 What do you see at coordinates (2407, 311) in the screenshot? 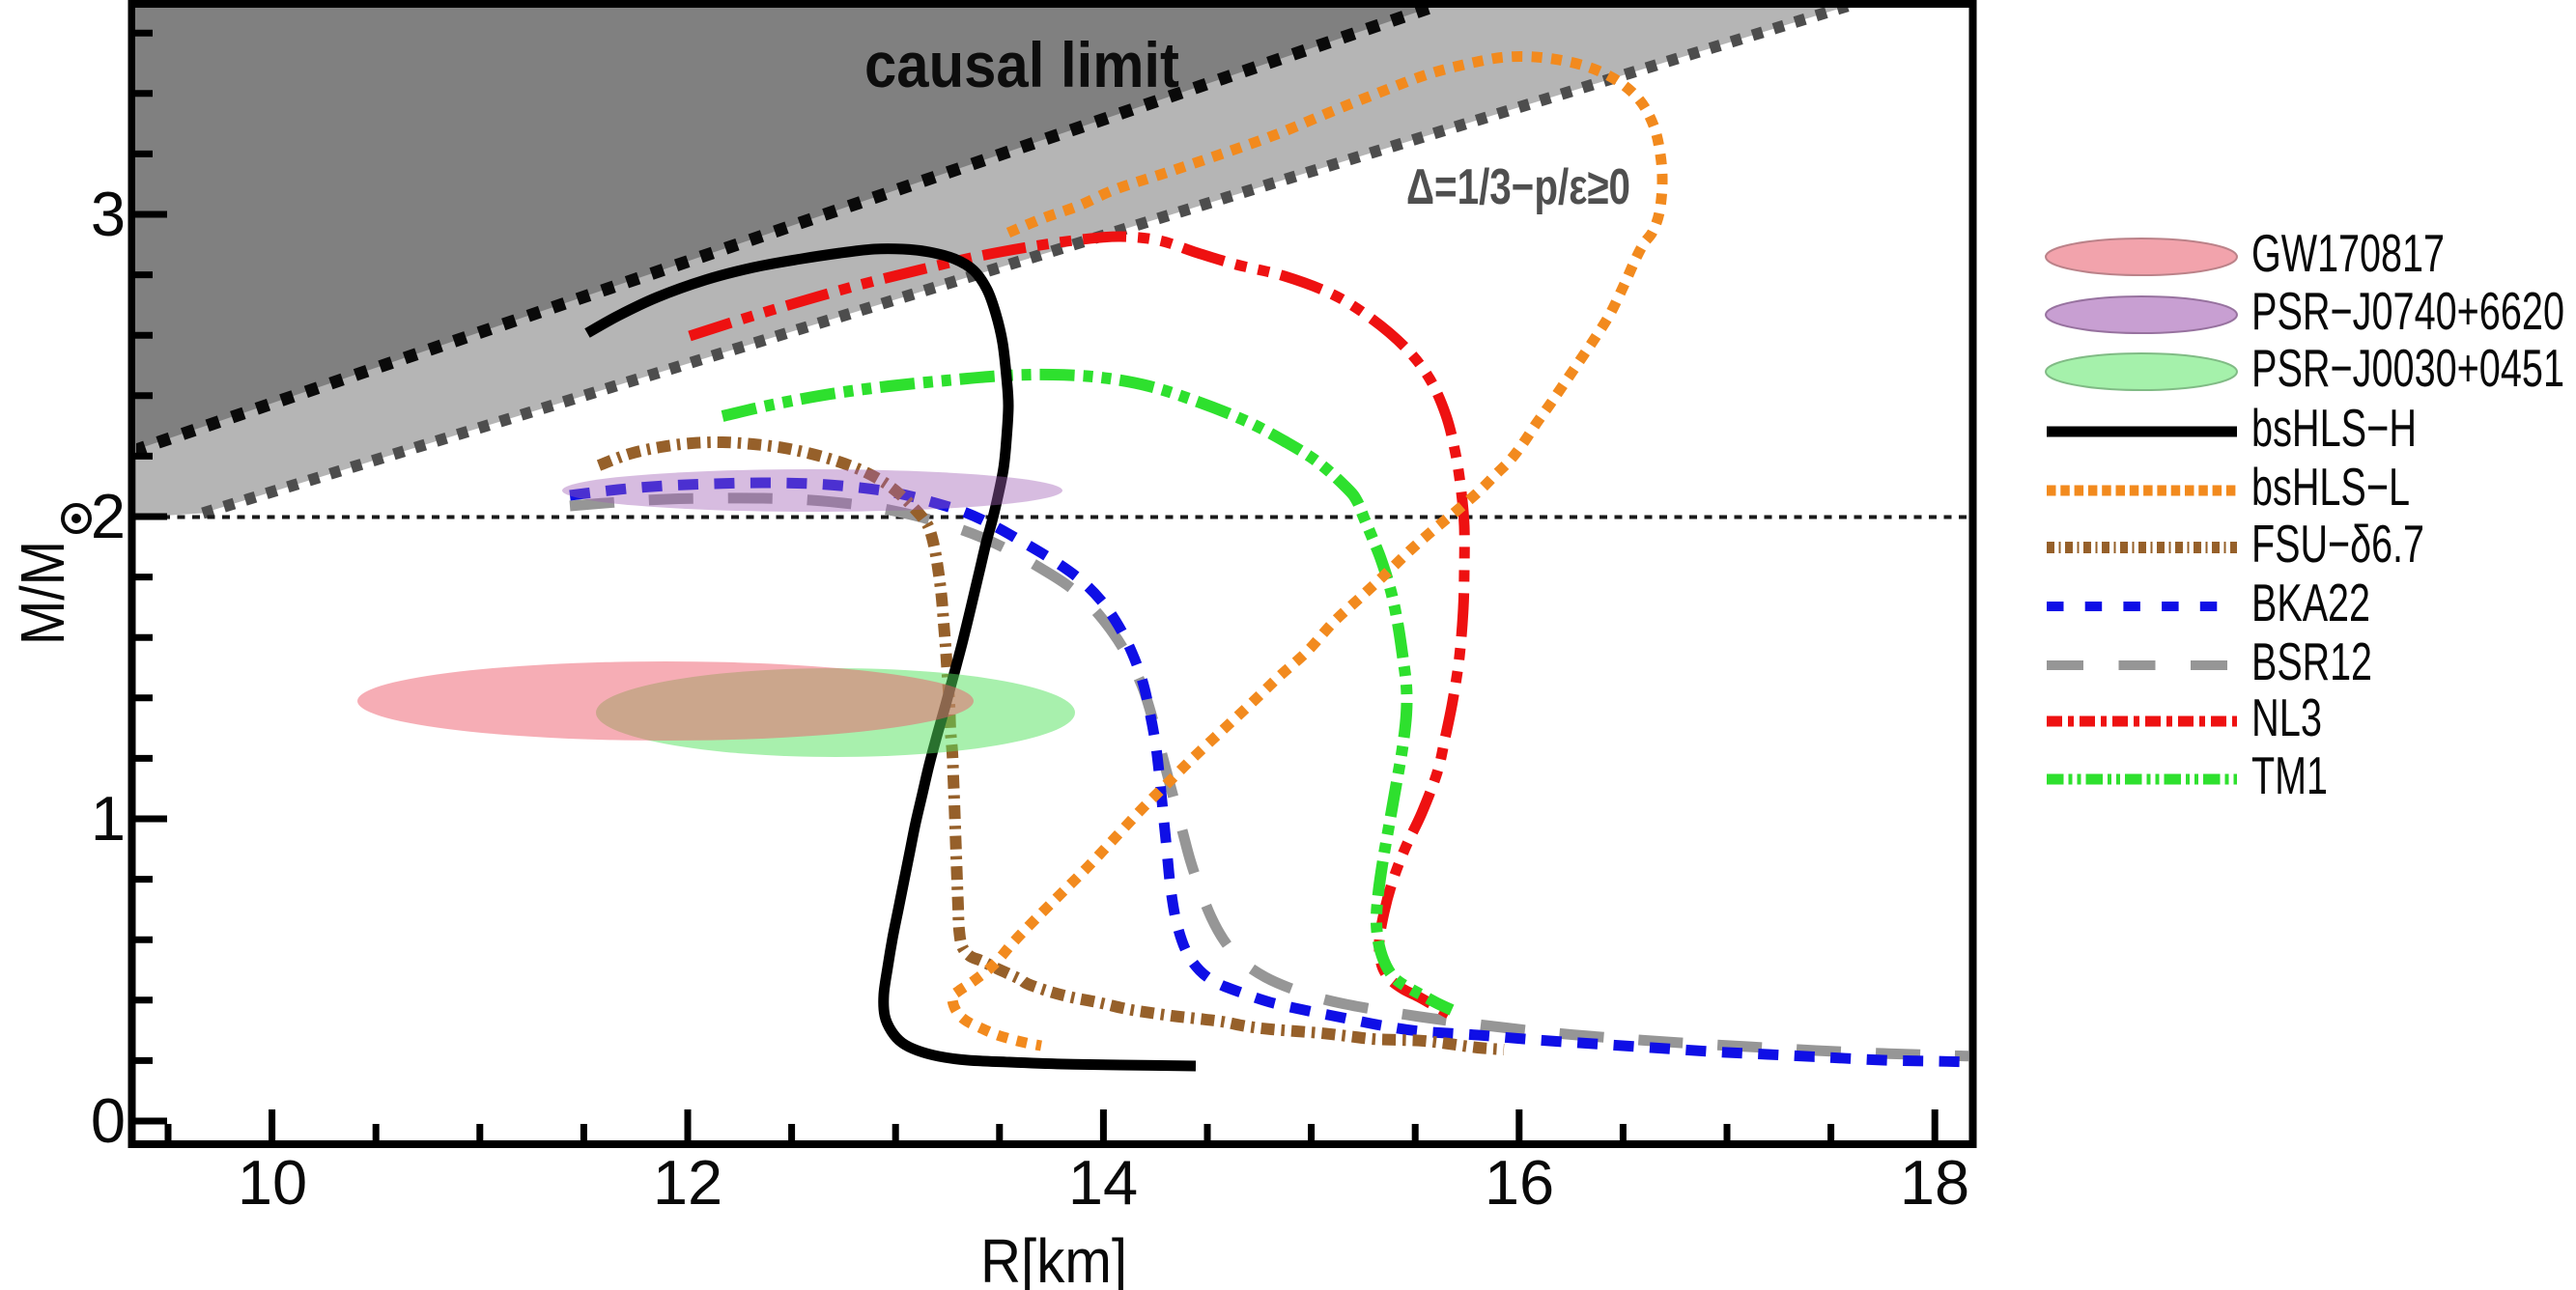
I see `svg-text: PSR−J0740+6620` at bounding box center [2407, 311].